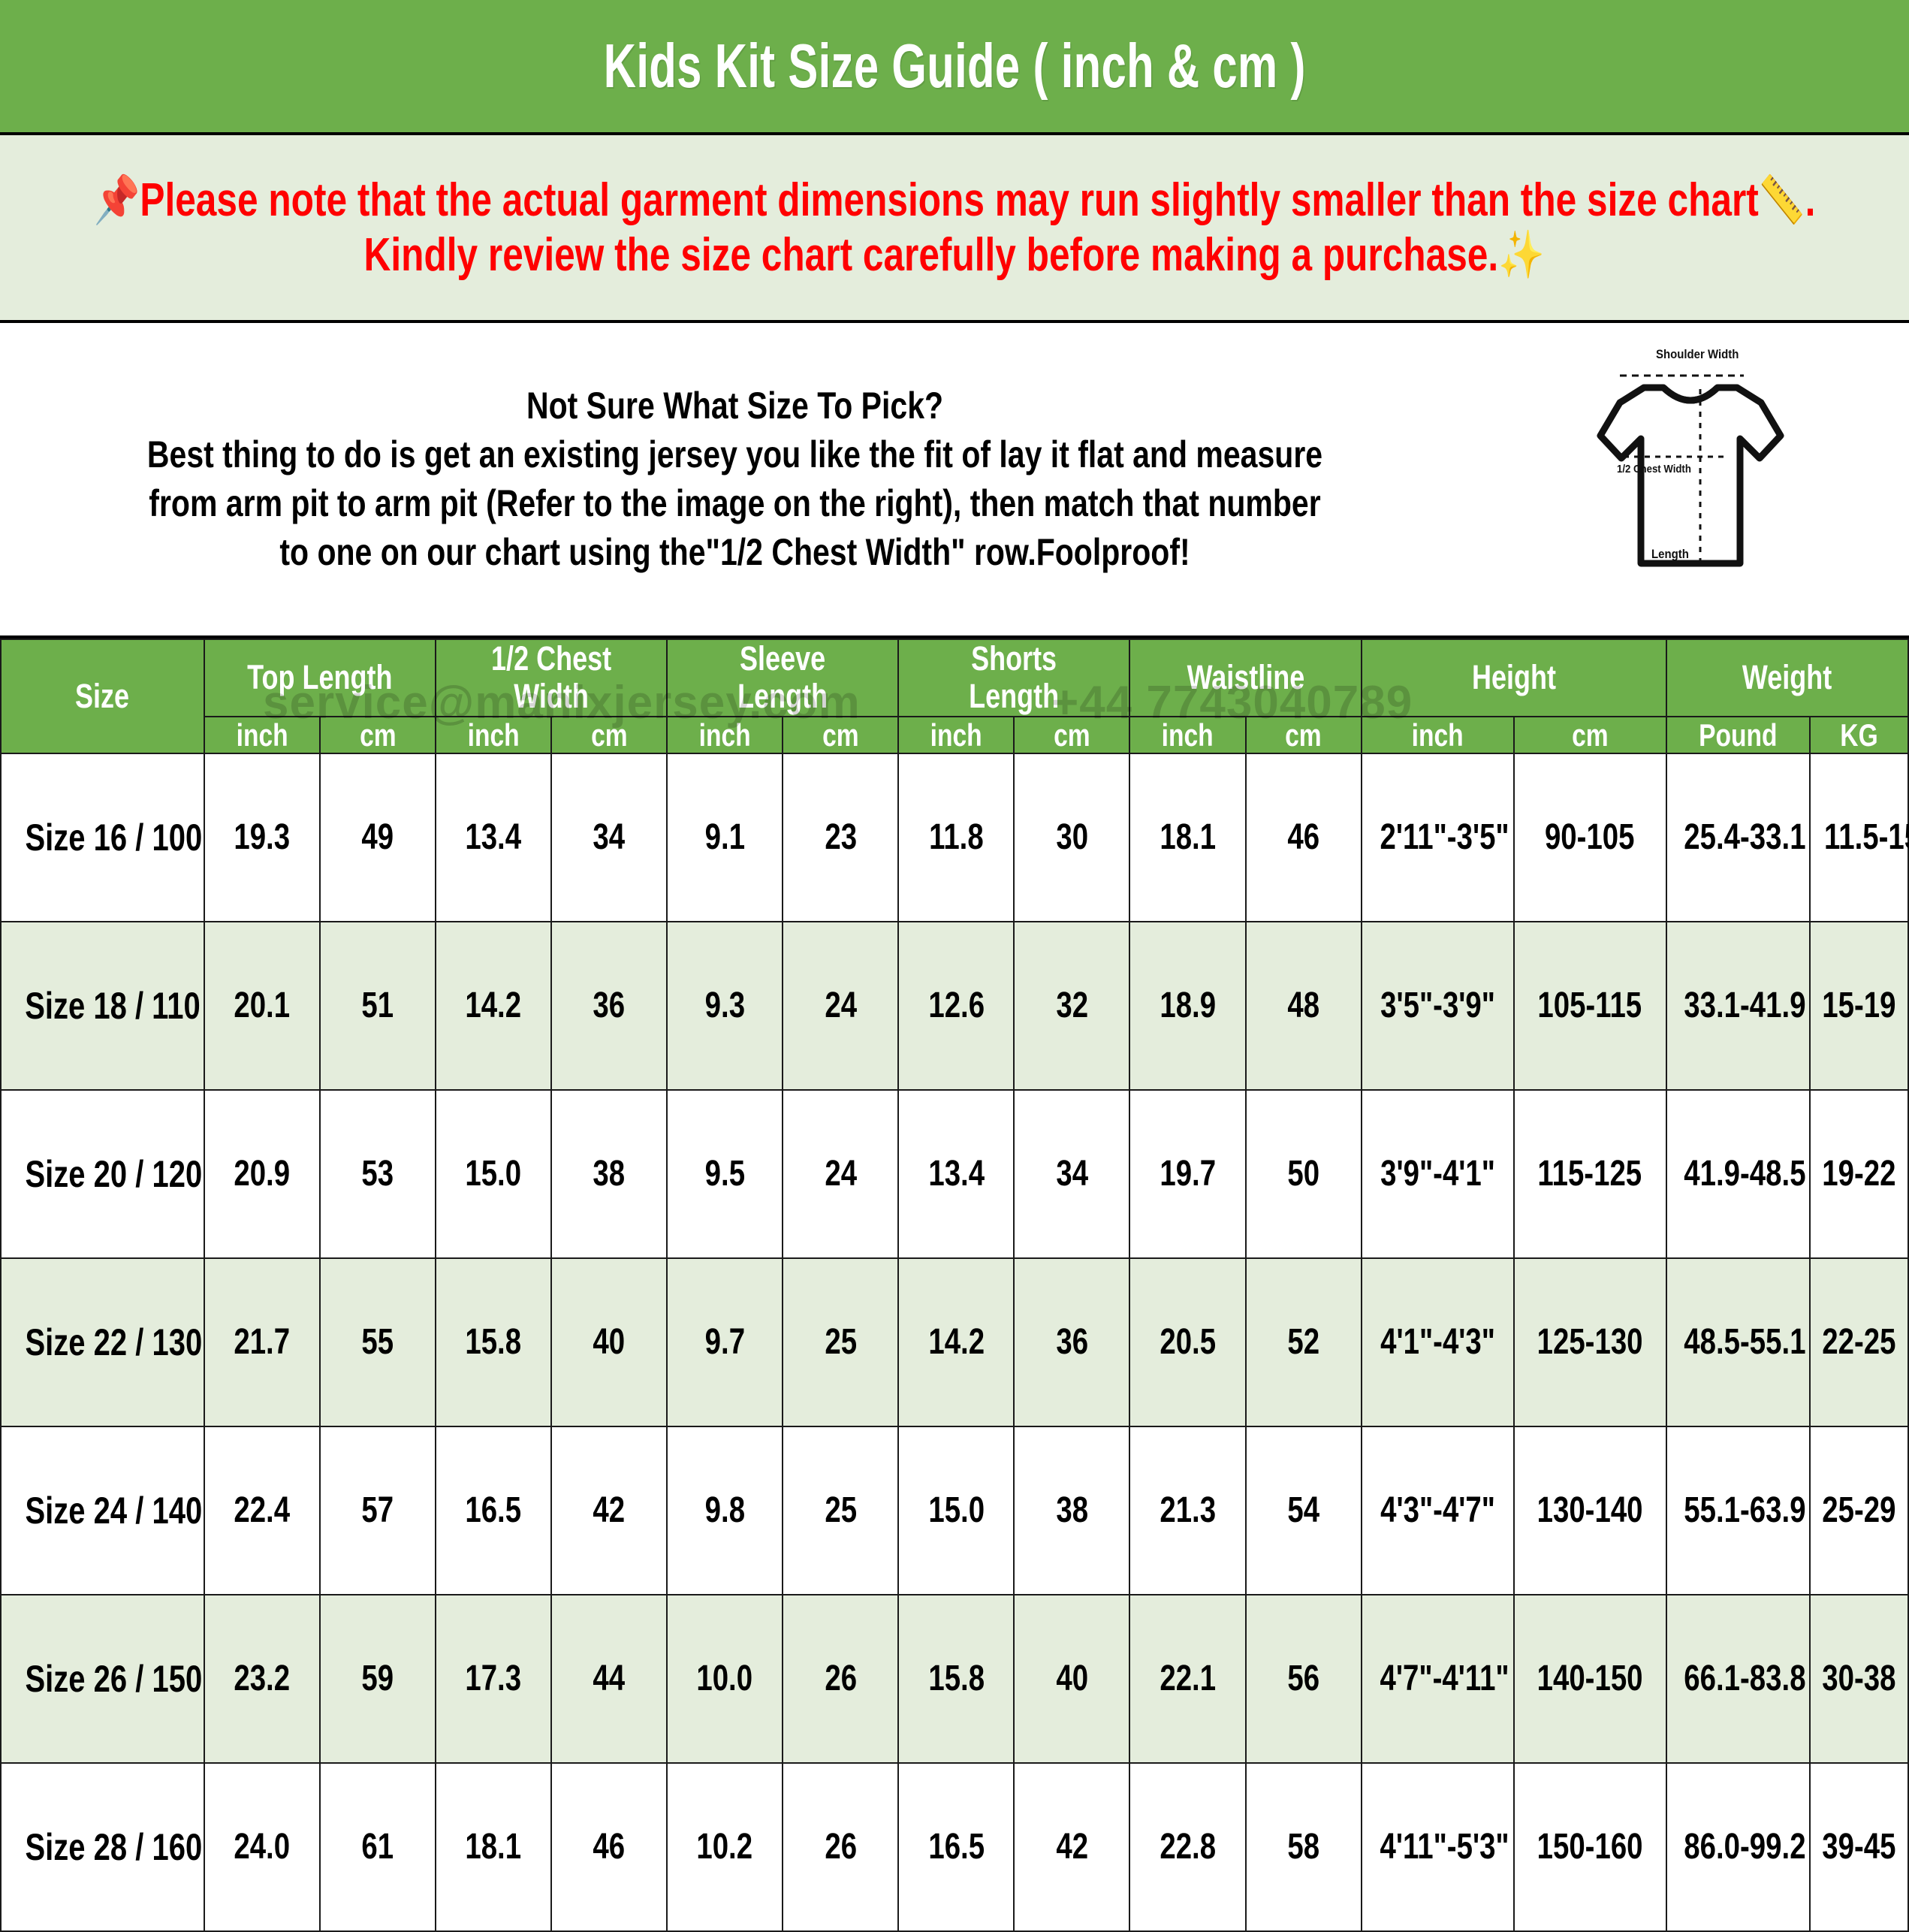 The image size is (1909, 1932). What do you see at coordinates (1590, 1511) in the screenshot?
I see `cell-value: 130-140` at bounding box center [1590, 1511].